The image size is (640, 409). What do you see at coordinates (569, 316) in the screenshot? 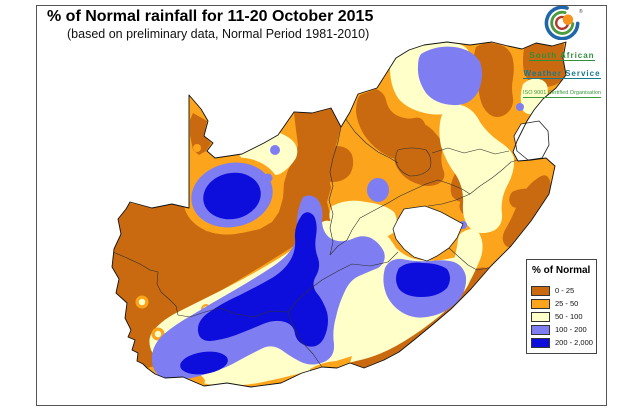
I see `legend-label-50-100: 50 - 100` at bounding box center [569, 316].